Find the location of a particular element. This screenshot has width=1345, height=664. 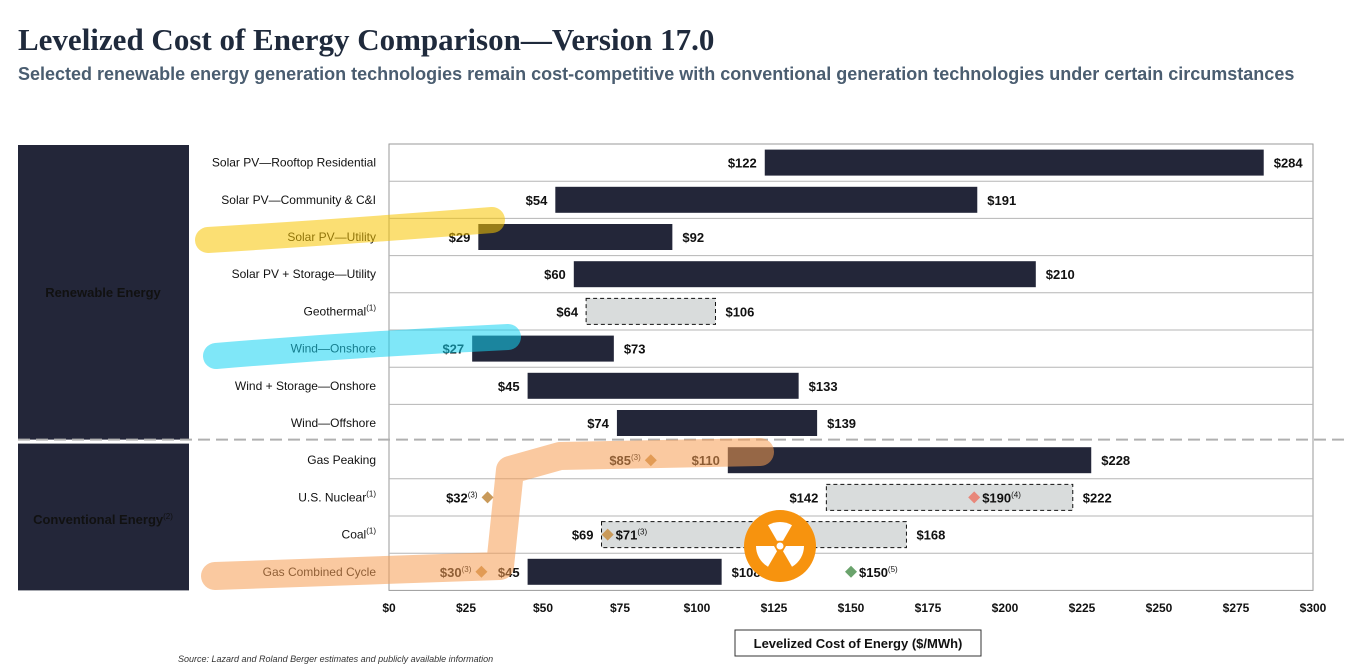

row-label: Geothermal(1) is located at coordinates (340, 310).